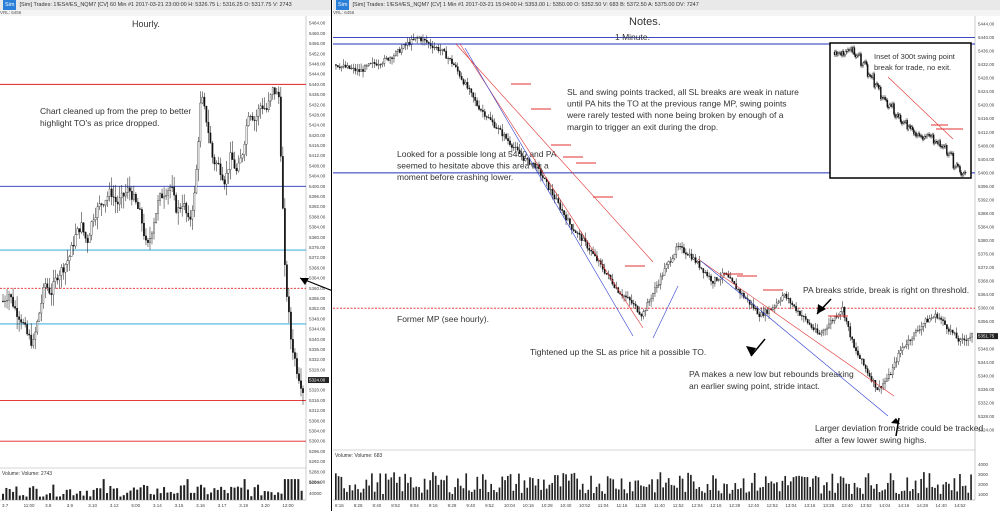 The image size is (1000, 511). Describe the element at coordinates (317, 155) in the screenshot. I see `price-tick-label: 5412.00` at that location.